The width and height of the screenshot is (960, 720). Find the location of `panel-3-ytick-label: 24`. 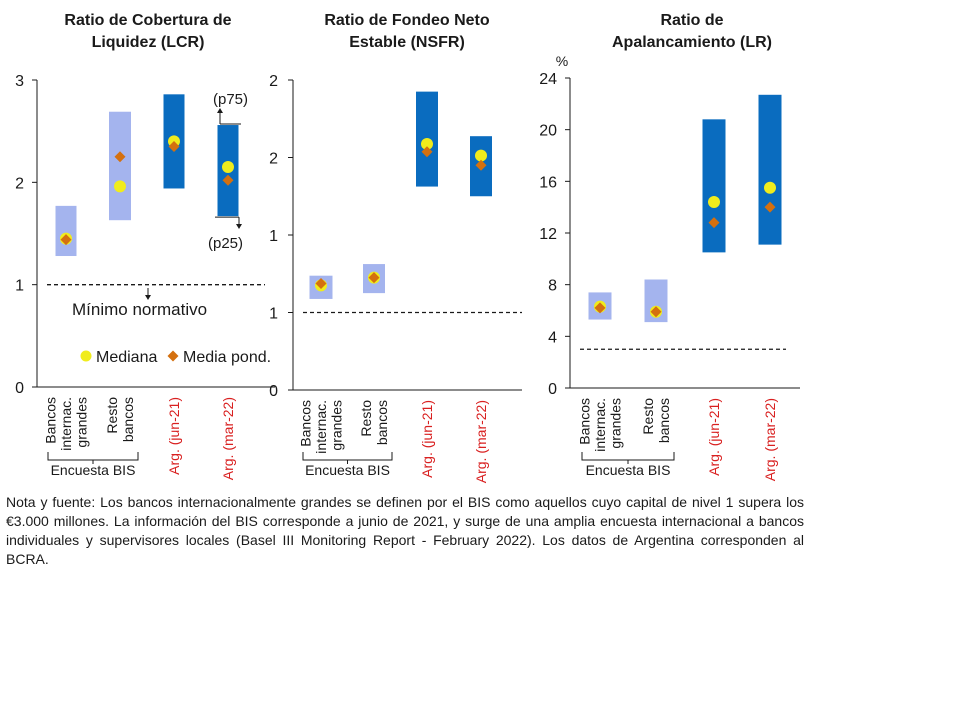

panel-3-ytick-label: 24 is located at coordinates (548, 79).